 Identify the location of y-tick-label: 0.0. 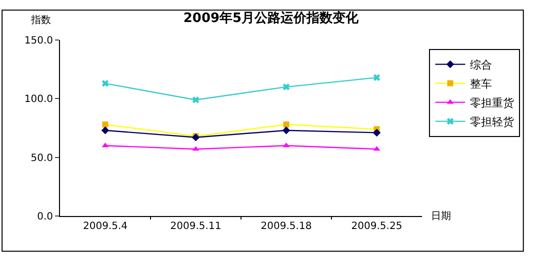
(45, 217).